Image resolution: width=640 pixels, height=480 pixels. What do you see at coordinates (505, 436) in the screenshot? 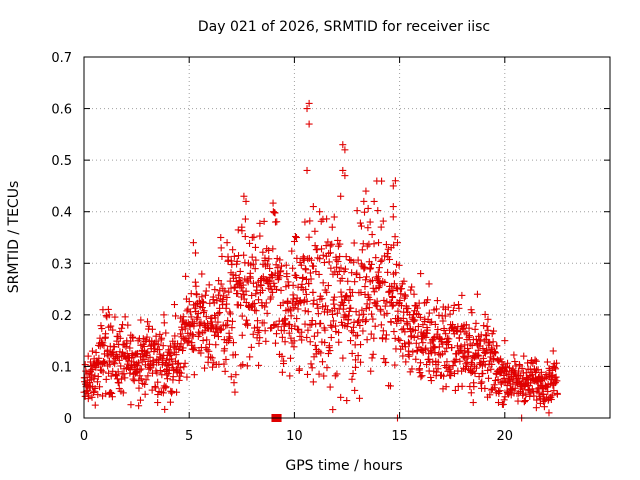
I see `x-tick-label: 20` at bounding box center [505, 436].